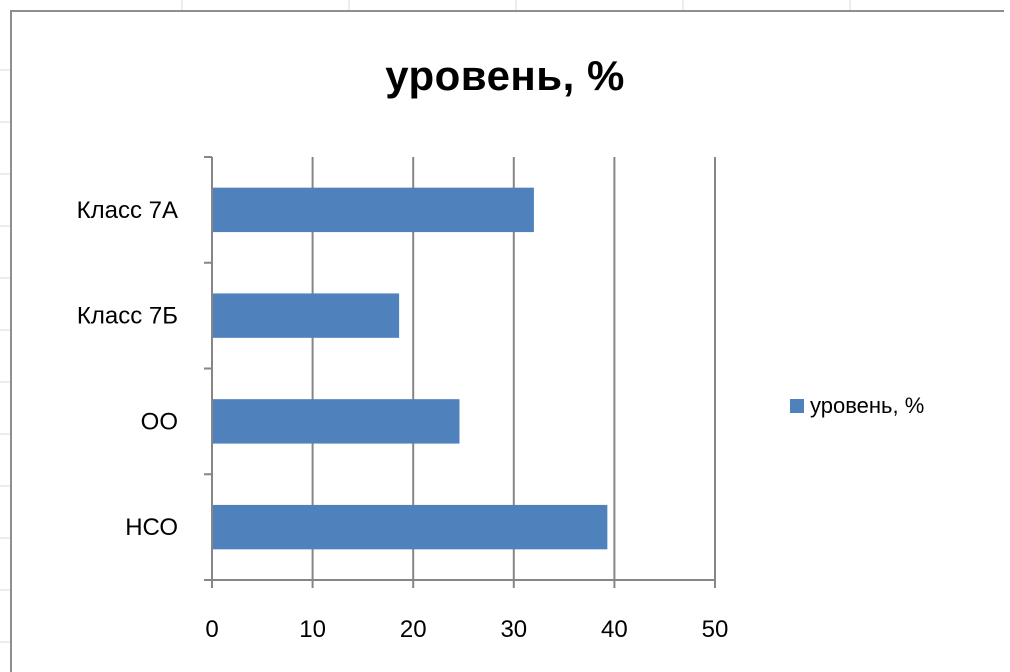 This screenshot has width=1010, height=672. Describe the element at coordinates (797, 406) in the screenshot. I see `legend-swatch` at that location.